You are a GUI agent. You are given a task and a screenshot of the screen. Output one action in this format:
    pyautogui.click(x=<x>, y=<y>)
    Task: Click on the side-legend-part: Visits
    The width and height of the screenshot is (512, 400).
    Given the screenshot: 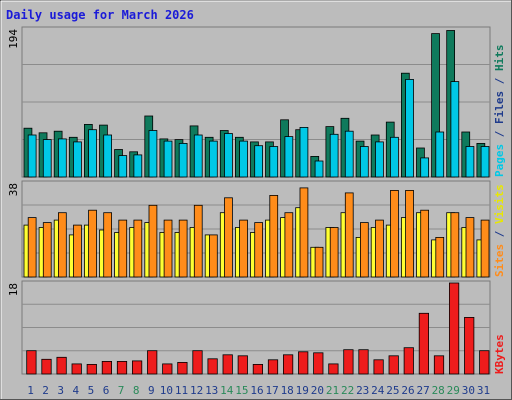 What is the action you would take?
    pyautogui.click(x=499, y=204)
    